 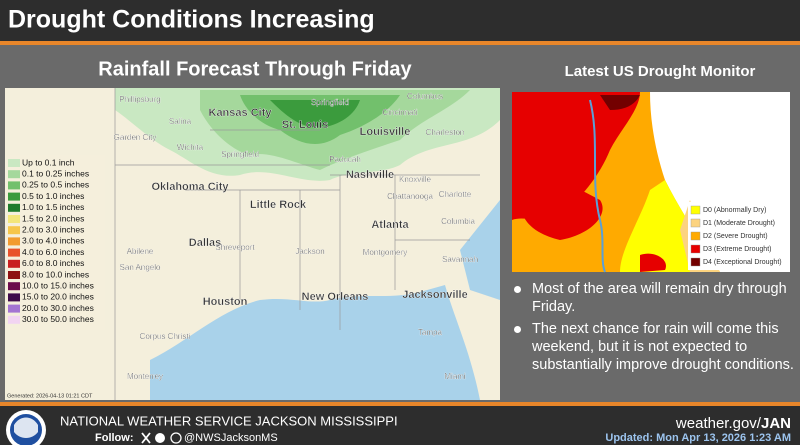 What do you see at coordinates (278, 205) in the screenshot?
I see `city-label: Little Rock` at bounding box center [278, 205].